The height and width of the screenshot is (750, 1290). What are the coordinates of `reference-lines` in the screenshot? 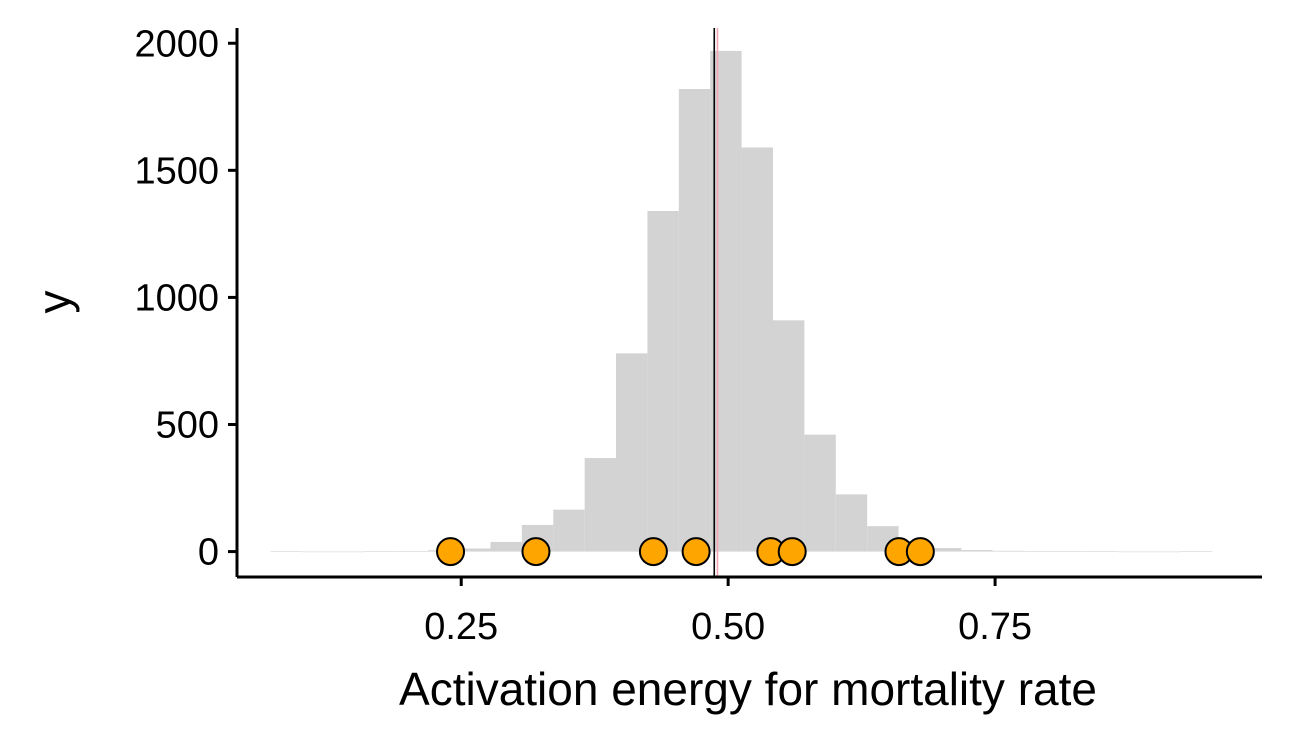 It's located at (716, 302).